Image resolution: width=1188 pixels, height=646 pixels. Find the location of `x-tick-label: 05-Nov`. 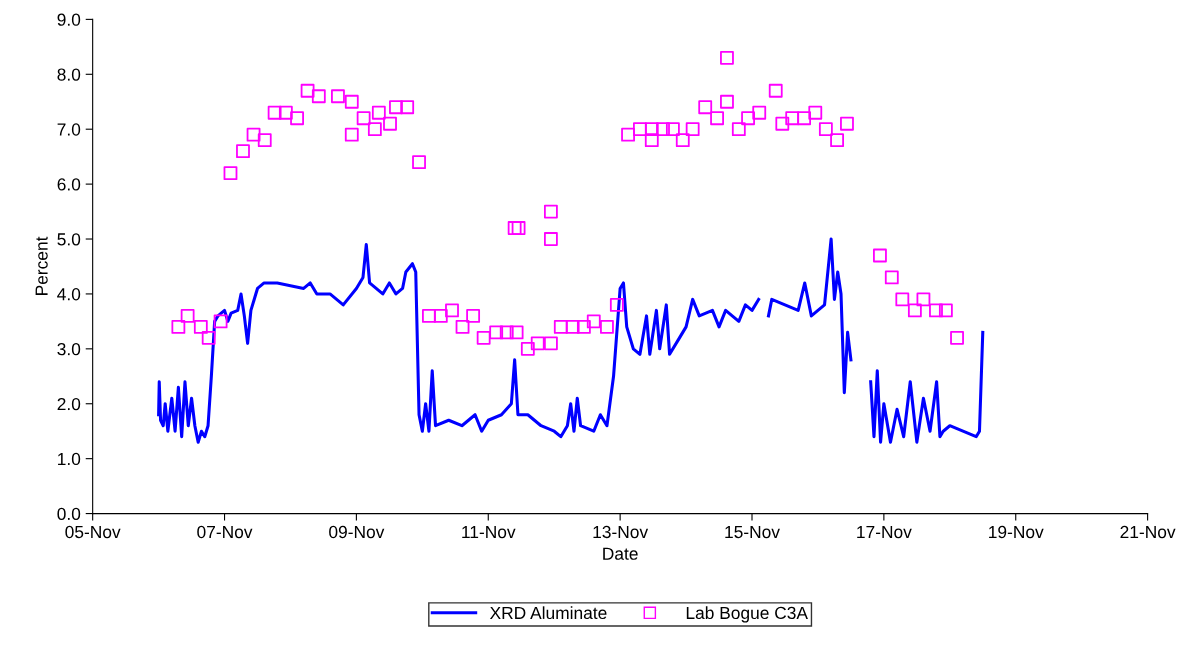

x-tick-label: 05-Nov is located at coordinates (93, 532).